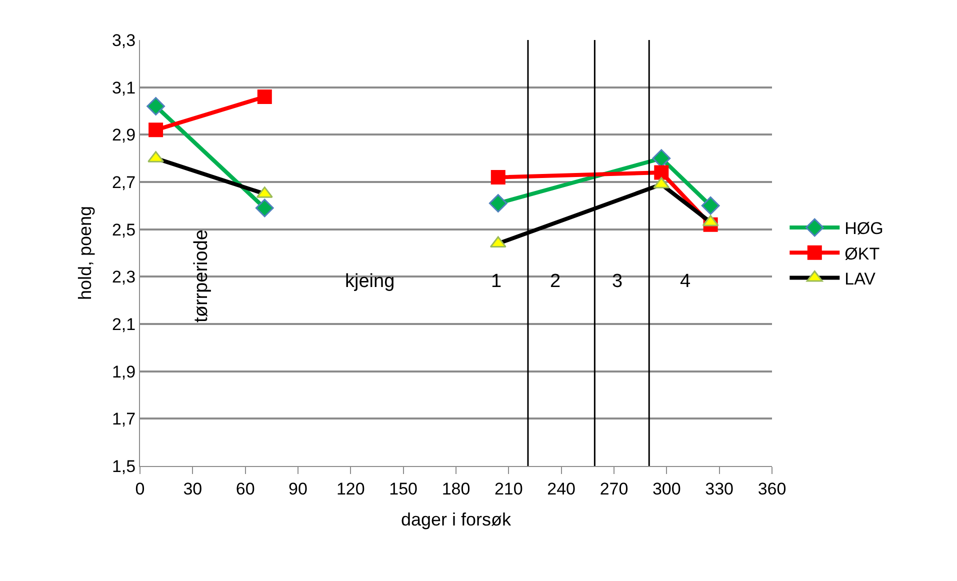  Describe the element at coordinates (403, 488) in the screenshot. I see `x-tick-label: 150` at that location.